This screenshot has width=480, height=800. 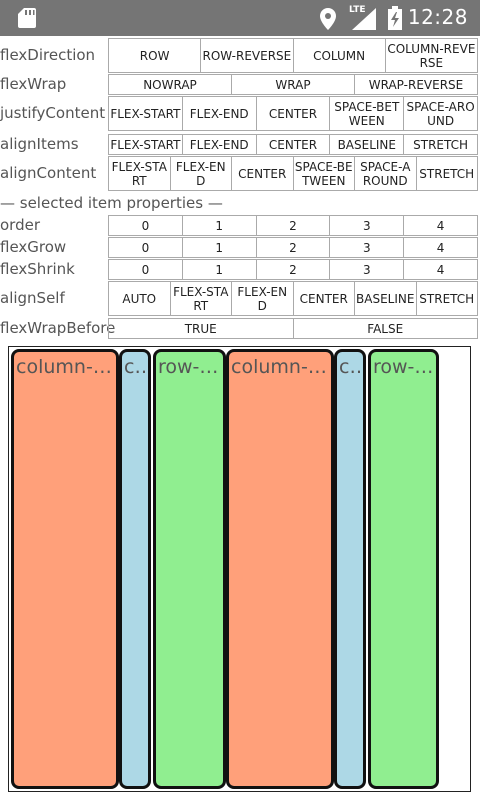 What do you see at coordinates (146, 248) in the screenshot?
I see `flex-grow-option: 0` at bounding box center [146, 248].